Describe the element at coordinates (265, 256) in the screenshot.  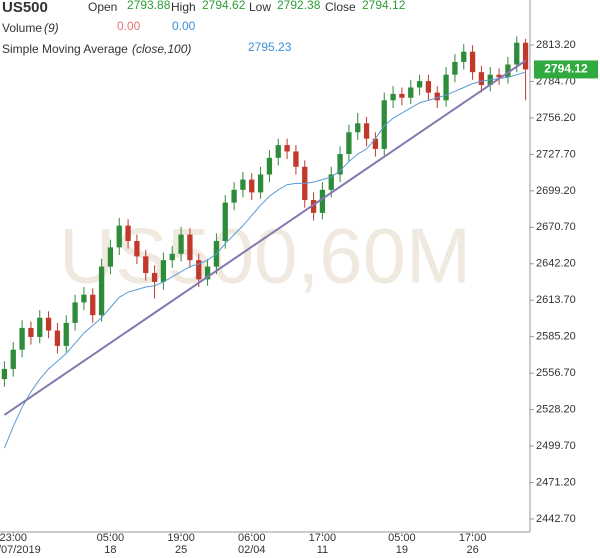
I see `watermark: US500,60M` at that location.